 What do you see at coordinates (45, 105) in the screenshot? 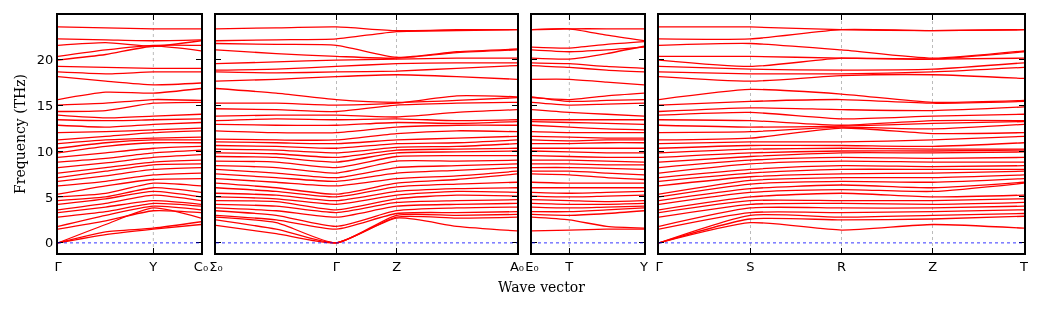
I see `y-tick-label: 15` at bounding box center [45, 105].